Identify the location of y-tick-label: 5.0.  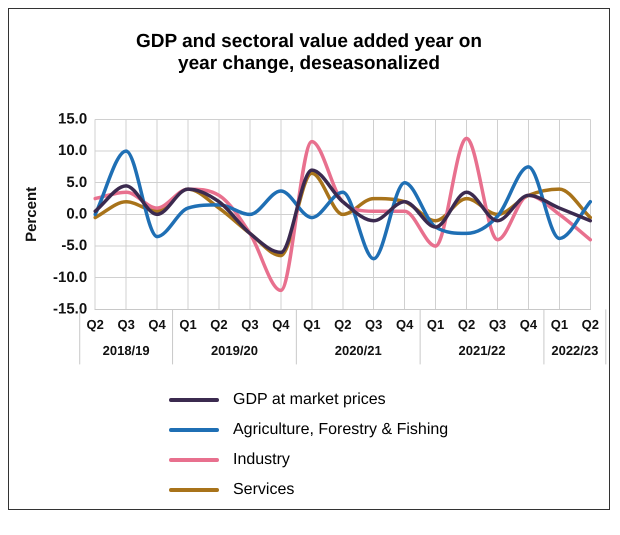
(77, 182).